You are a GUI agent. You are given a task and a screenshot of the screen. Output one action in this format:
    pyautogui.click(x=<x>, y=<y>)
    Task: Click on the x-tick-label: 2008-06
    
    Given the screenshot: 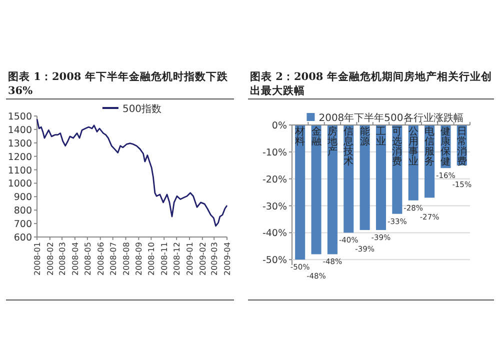 What is the action you would take?
    pyautogui.click(x=101, y=259)
    